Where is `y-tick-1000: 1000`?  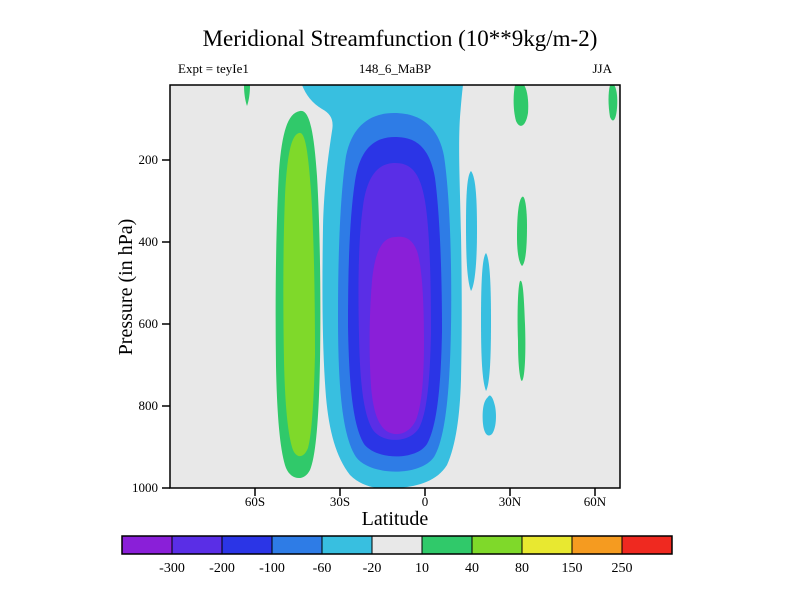
y-tick-1000: 1000 is located at coordinates (145, 487).